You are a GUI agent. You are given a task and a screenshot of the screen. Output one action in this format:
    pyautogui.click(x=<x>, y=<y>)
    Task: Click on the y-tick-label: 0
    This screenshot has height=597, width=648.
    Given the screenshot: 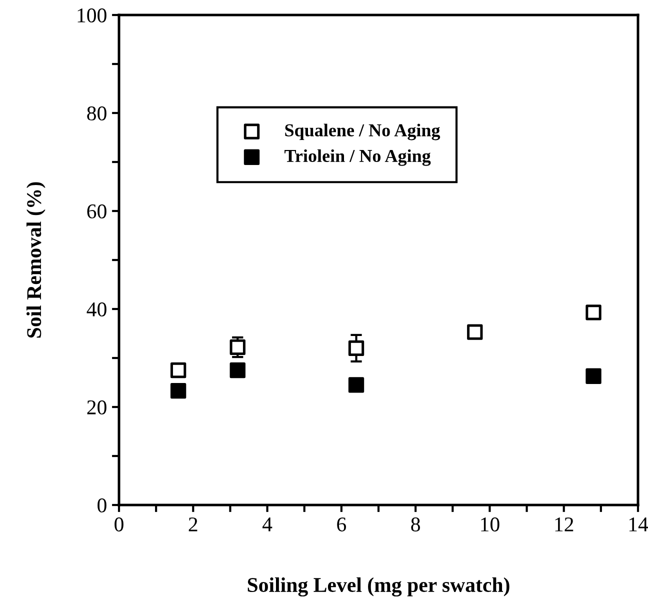 What is the action you would take?
    pyautogui.click(x=102, y=505)
    